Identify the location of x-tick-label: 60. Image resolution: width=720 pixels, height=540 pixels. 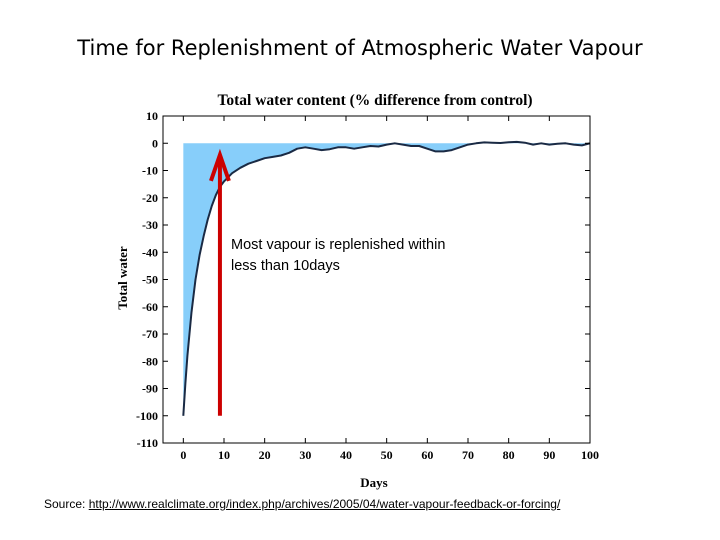
(427, 455).